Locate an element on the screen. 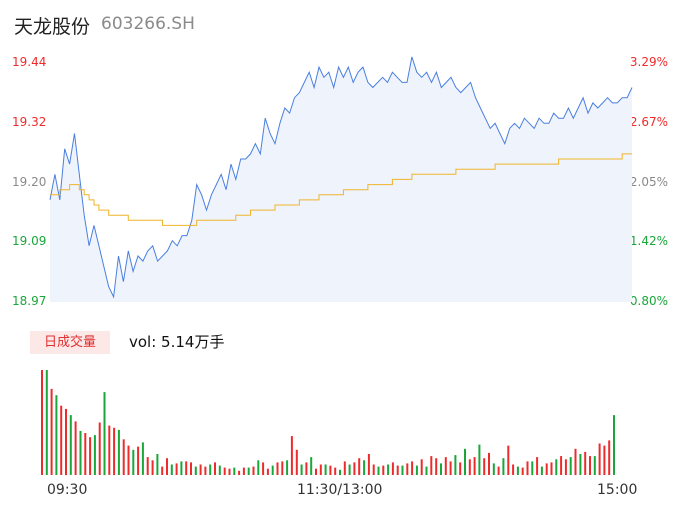  y-left-label-2: 19.20 is located at coordinates (29, 182).